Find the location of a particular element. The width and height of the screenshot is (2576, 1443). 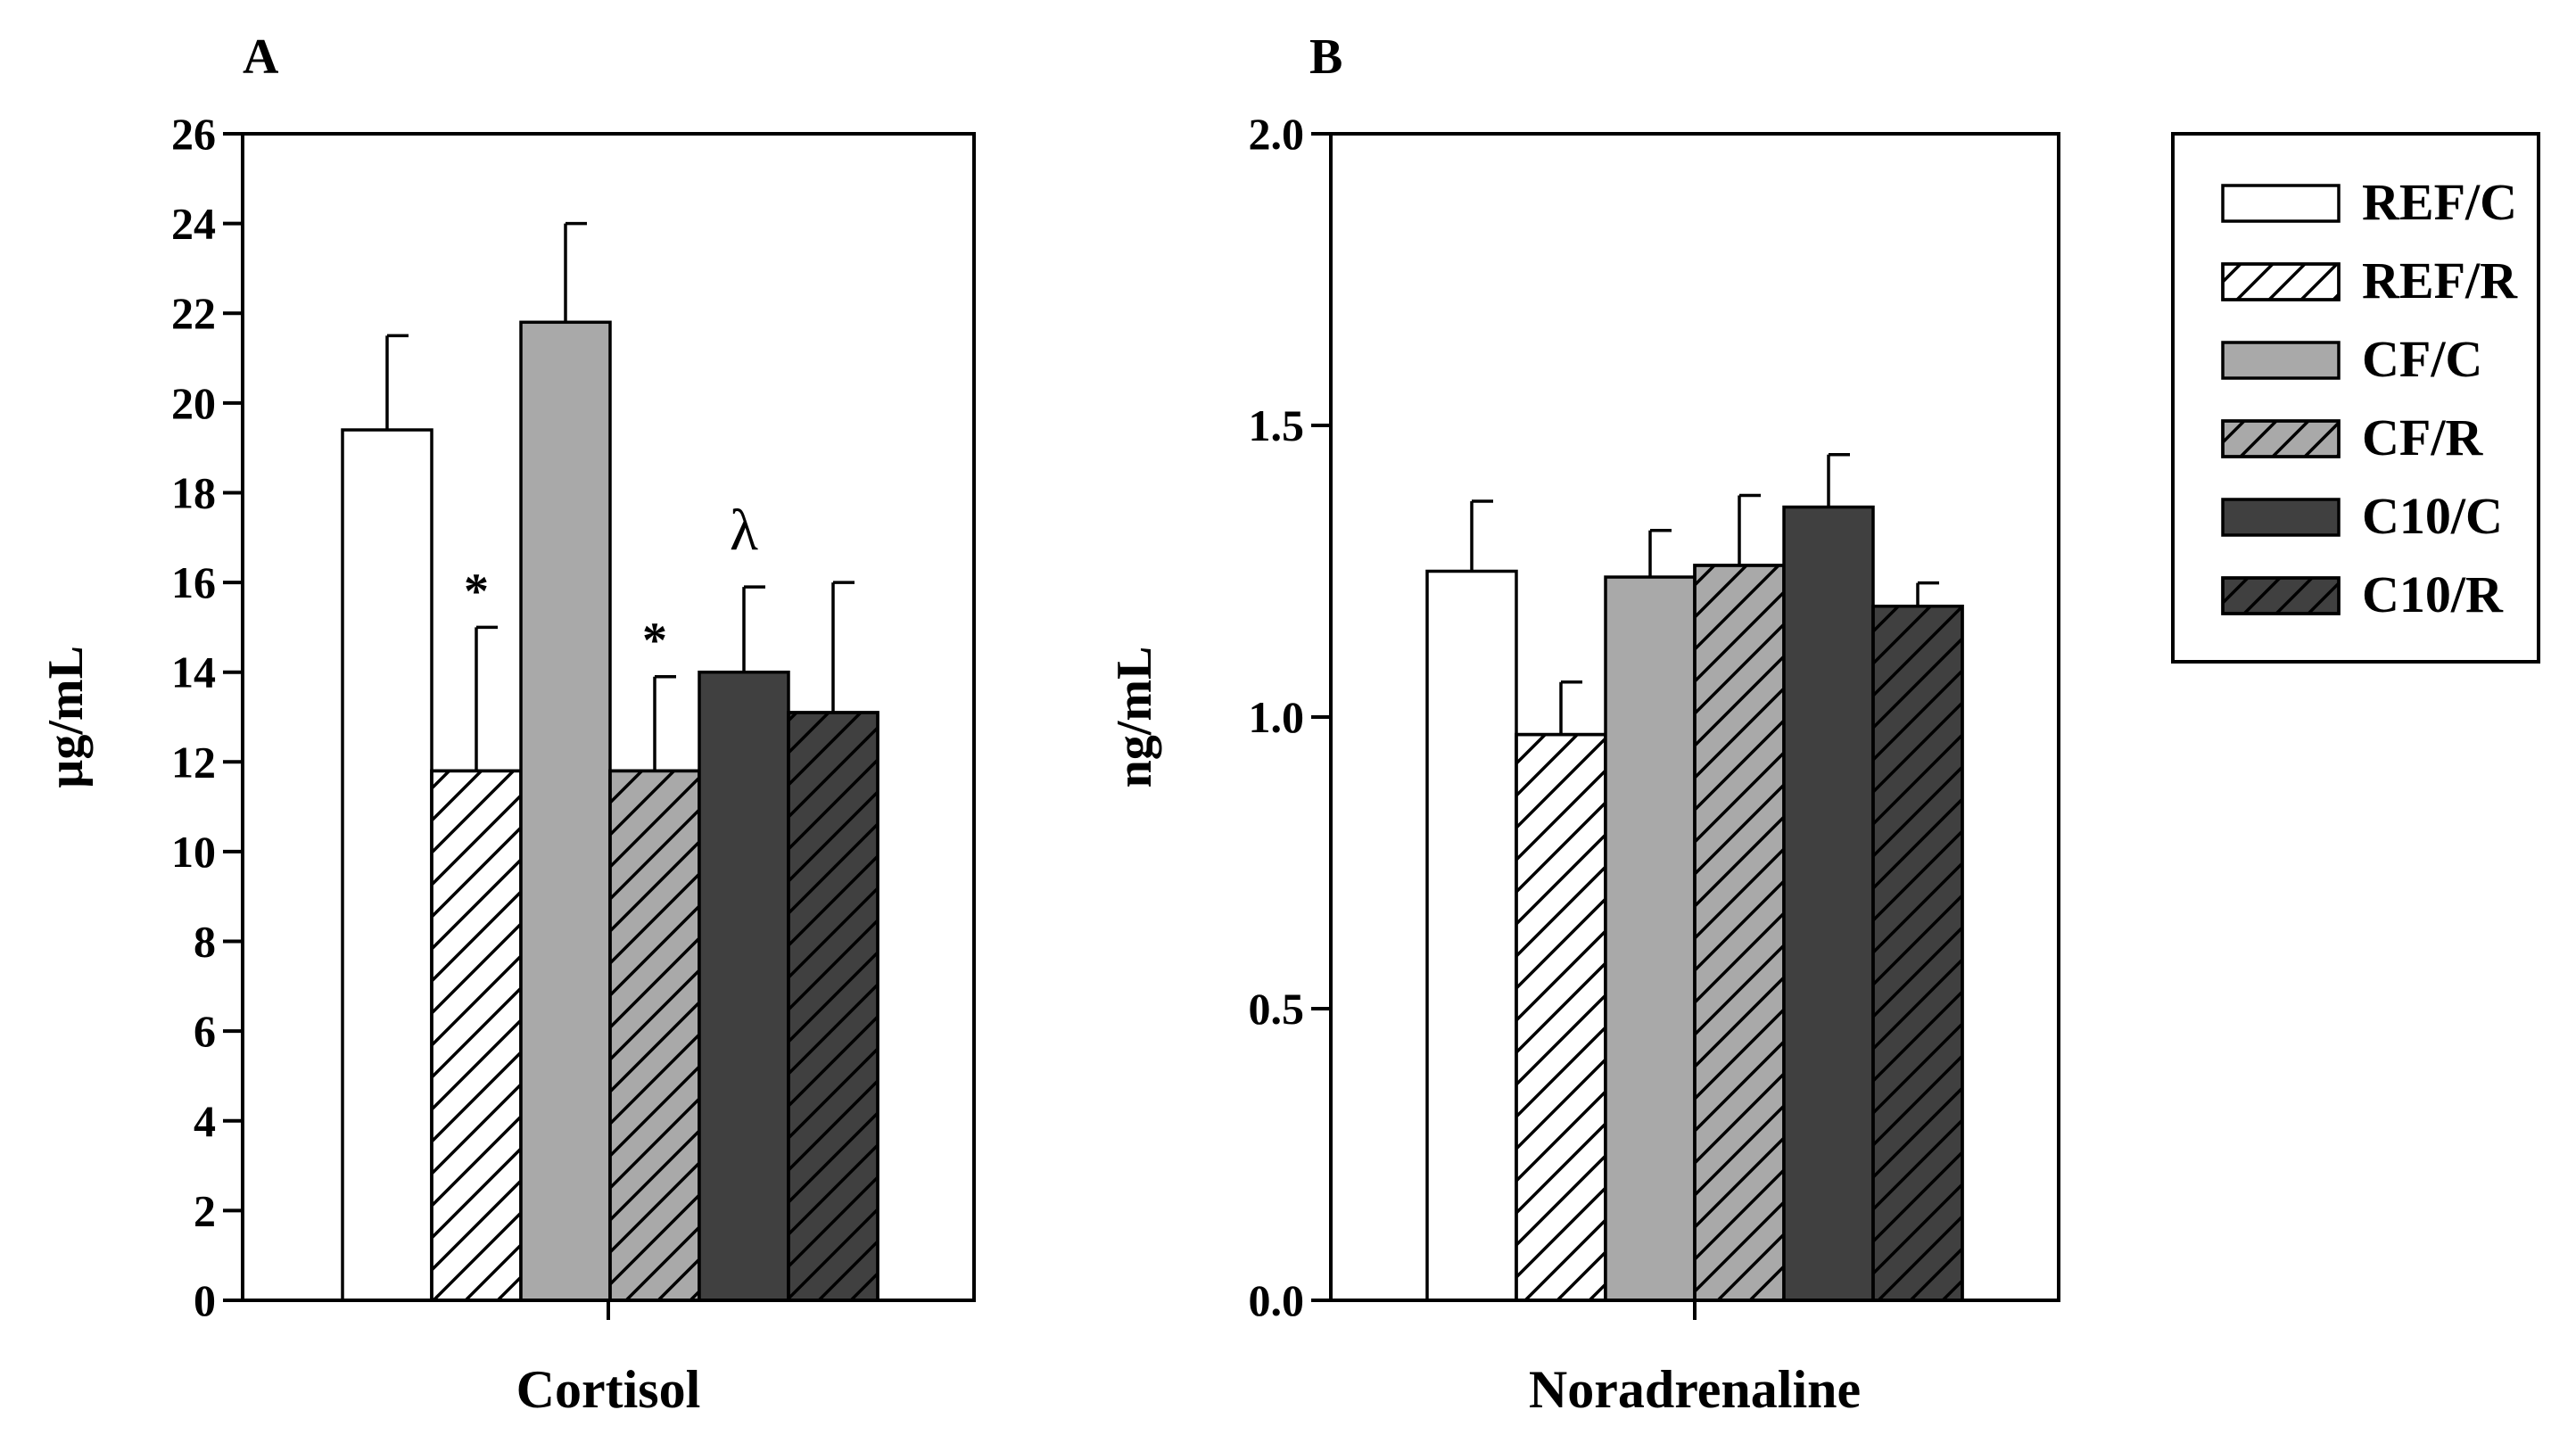

y-tick-label: 2.0 is located at coordinates (1277, 134).